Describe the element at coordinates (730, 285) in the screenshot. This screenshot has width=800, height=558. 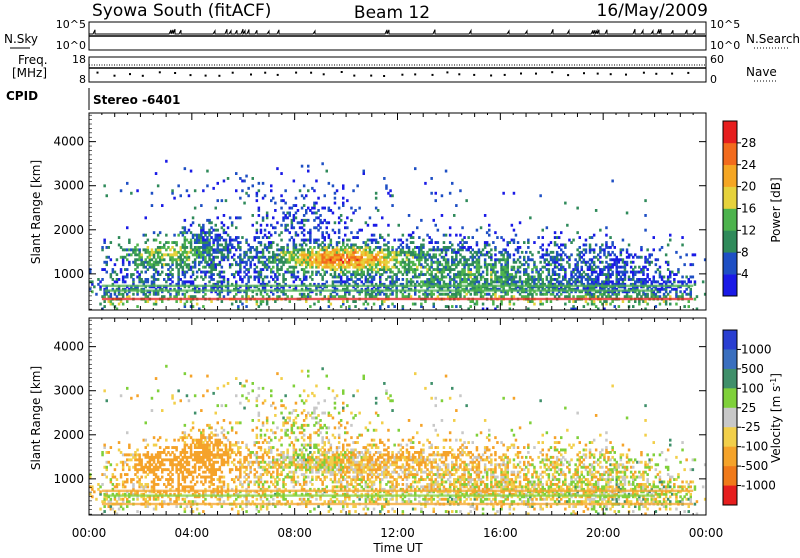
I see `power-colorbar-block` at that location.